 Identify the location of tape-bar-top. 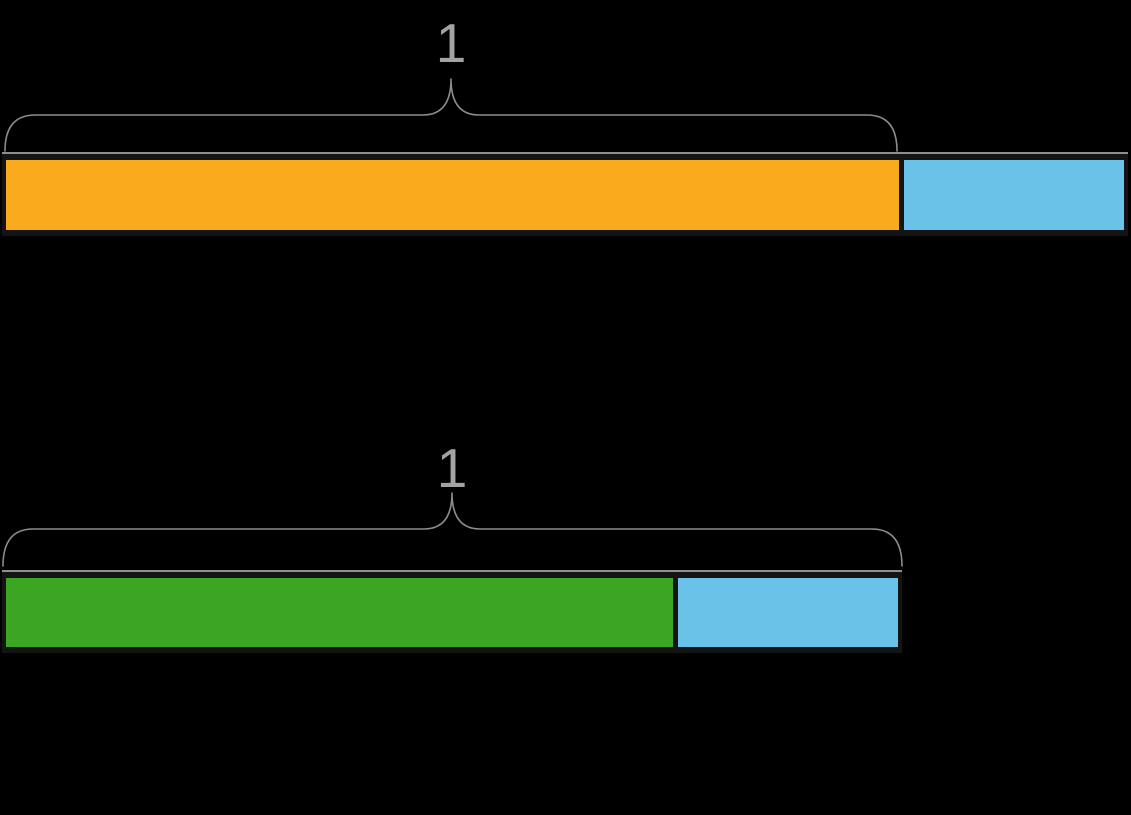
(565, 194).